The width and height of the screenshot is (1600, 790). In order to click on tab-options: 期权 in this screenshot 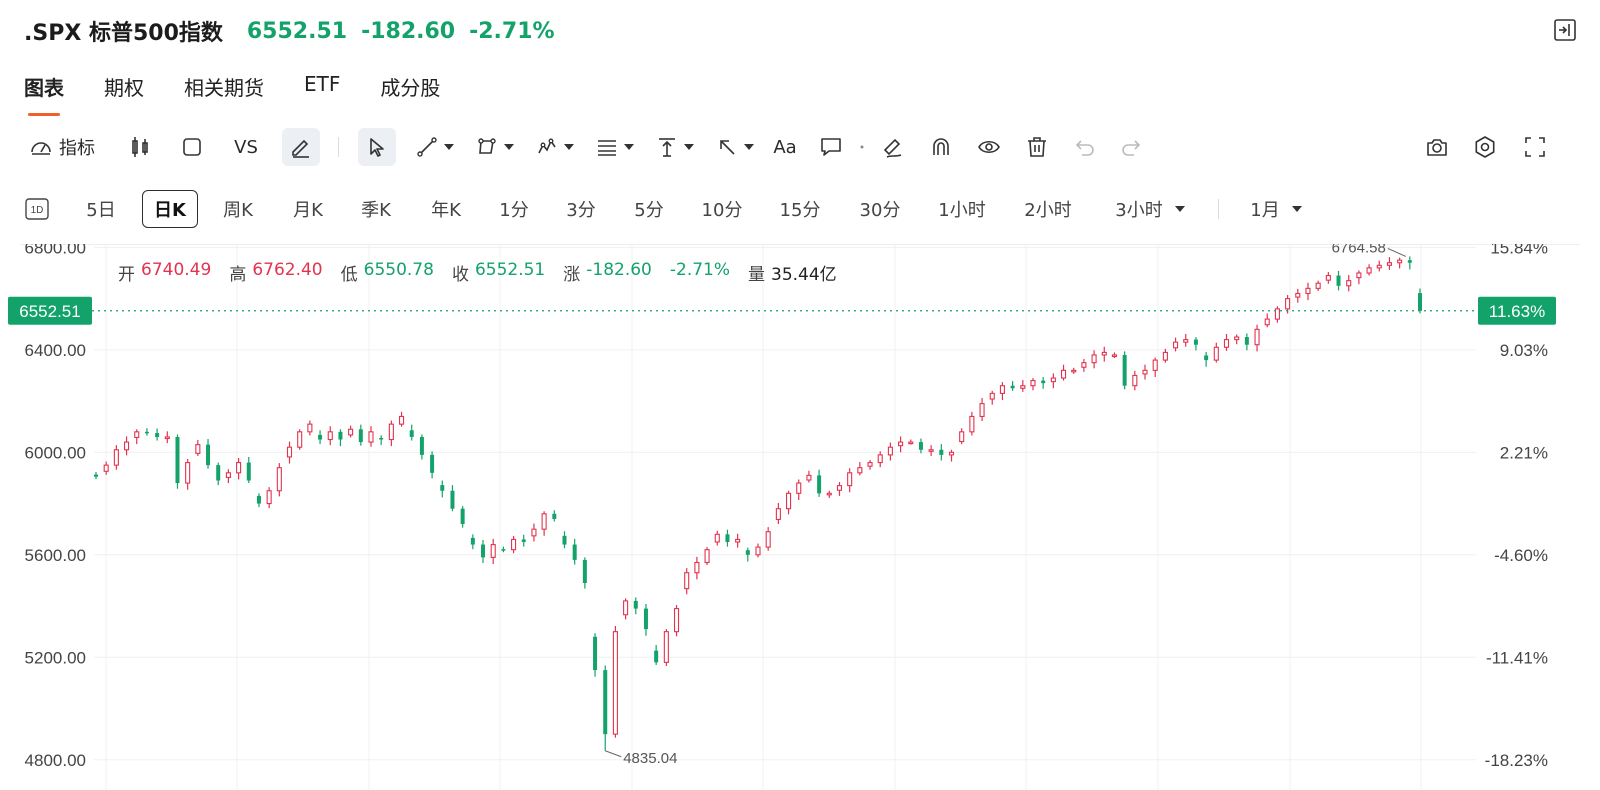, I will do `click(124, 92)`.